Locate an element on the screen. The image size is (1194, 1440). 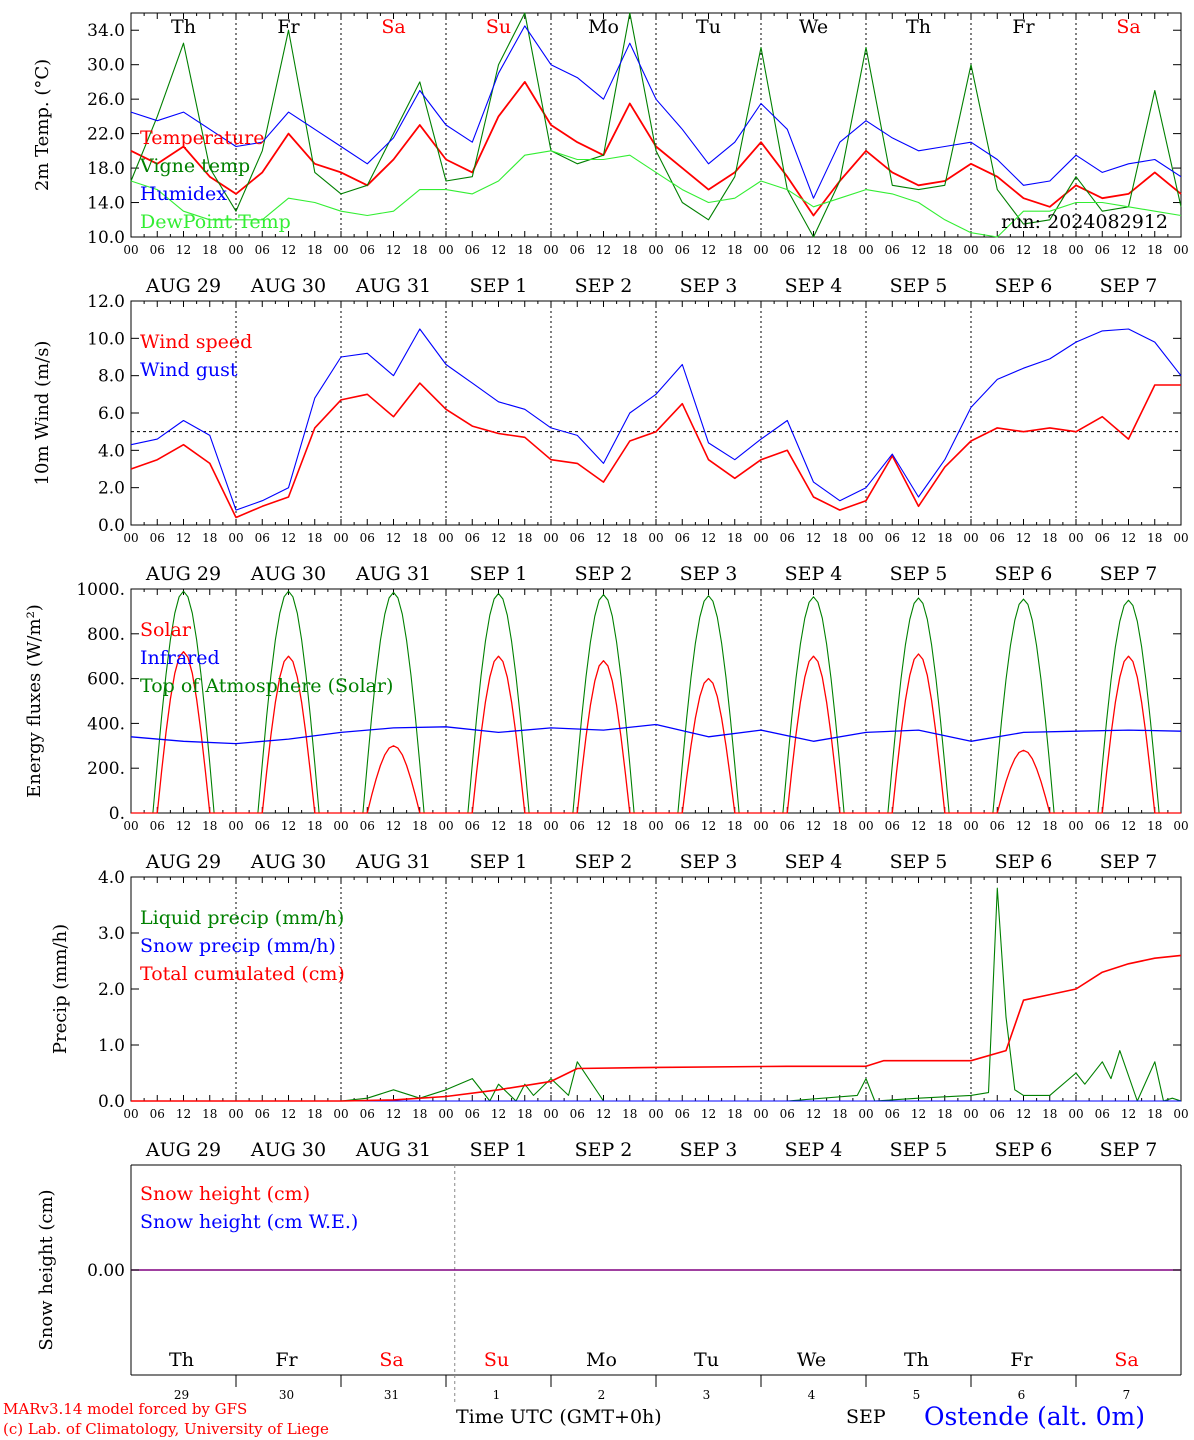
legend-entry: Infrared is located at coordinates (180, 658).